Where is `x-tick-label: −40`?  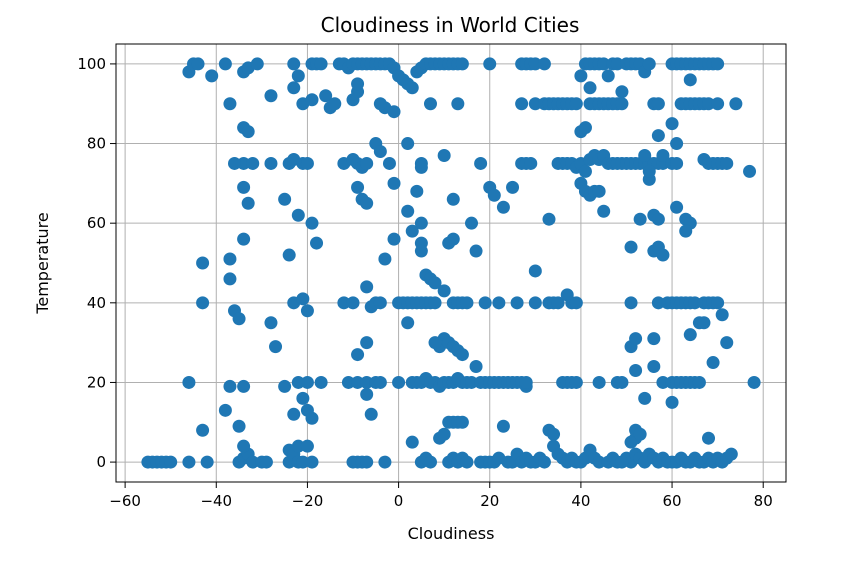
x-tick-label: −40 is located at coordinates (216, 501).